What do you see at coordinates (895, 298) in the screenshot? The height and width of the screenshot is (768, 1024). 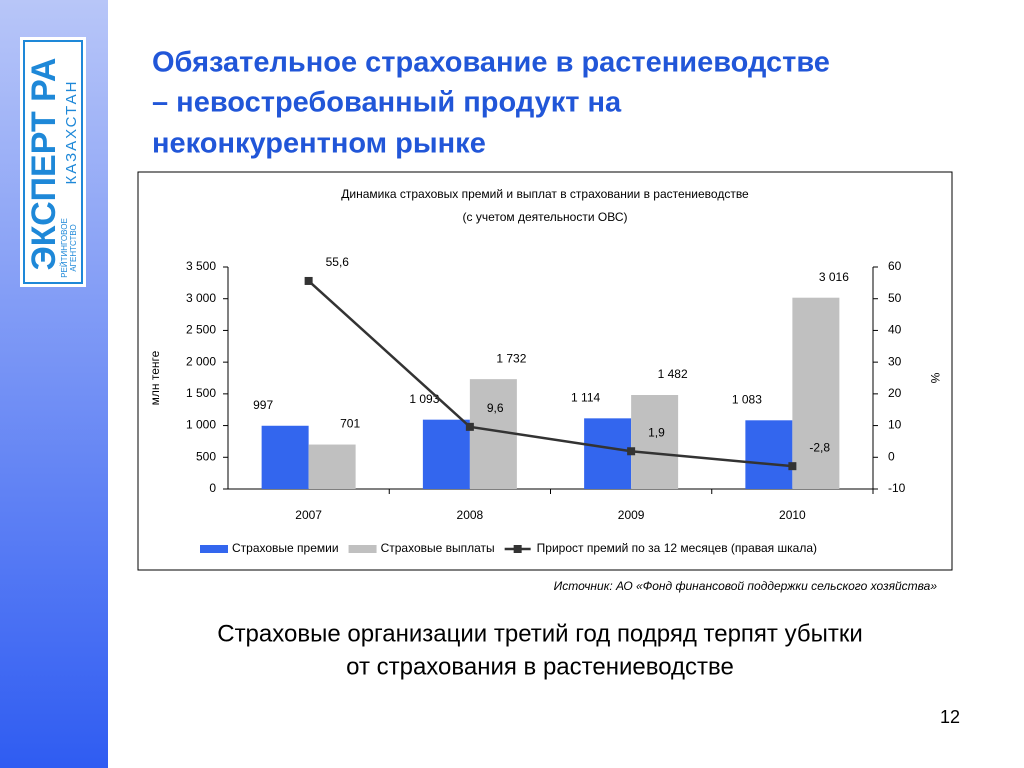 I see `y2-tick-label: 50` at bounding box center [895, 298].